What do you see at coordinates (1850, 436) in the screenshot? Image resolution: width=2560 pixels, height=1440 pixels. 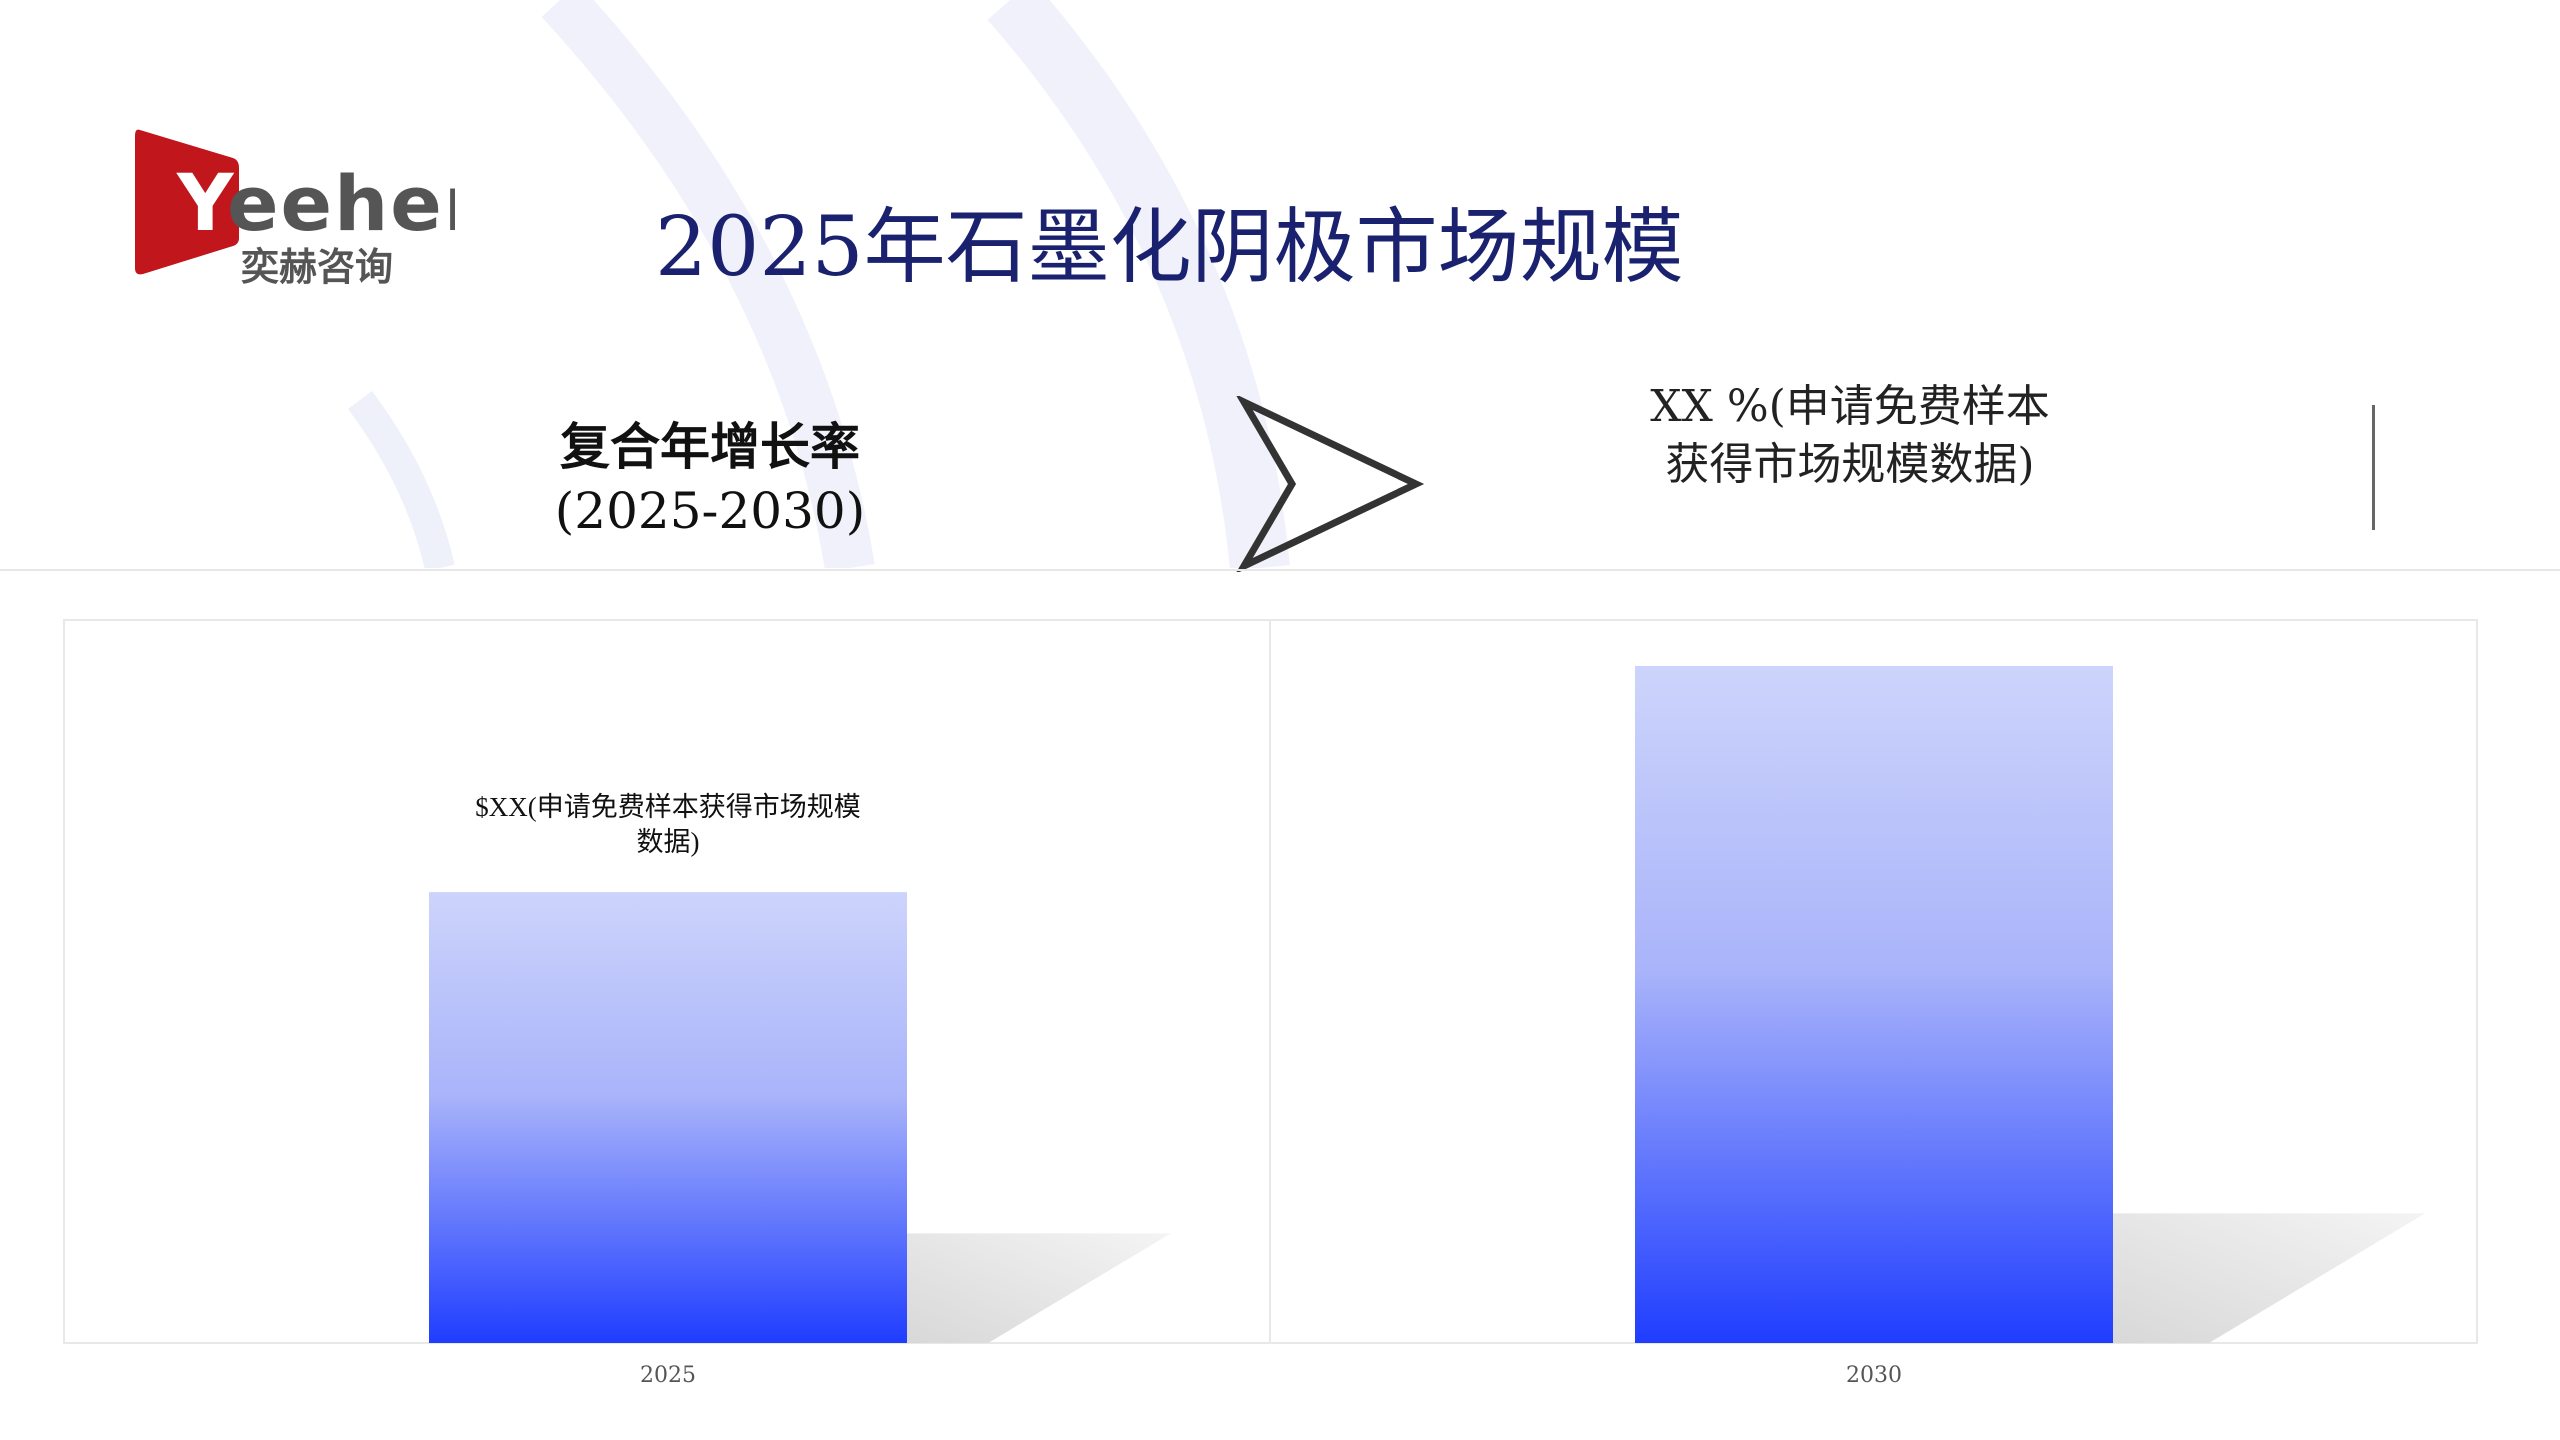 I see `cagr-value: XX %(申请免费样本 获得市场规模数据)` at bounding box center [1850, 436].